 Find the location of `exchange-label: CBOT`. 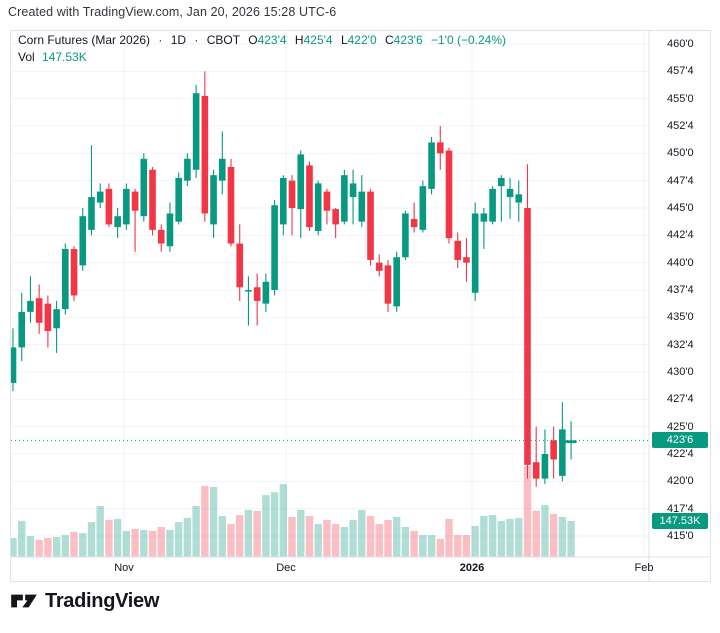

exchange-label: CBOT is located at coordinates (223, 40).